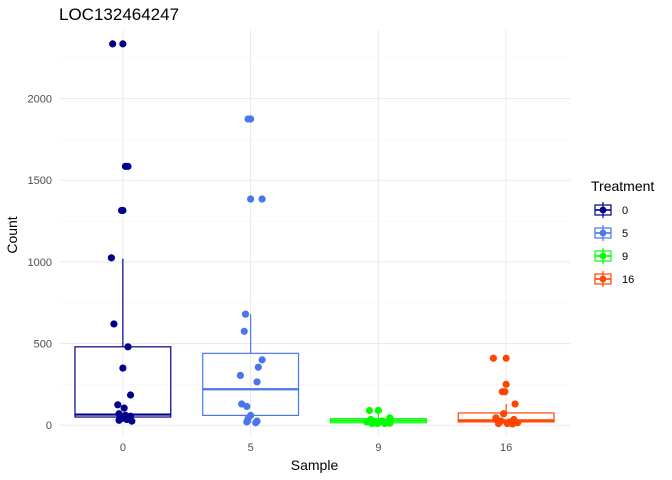 This screenshot has width=672, height=480. I want to click on y-tick-label: 0, so click(49, 426).